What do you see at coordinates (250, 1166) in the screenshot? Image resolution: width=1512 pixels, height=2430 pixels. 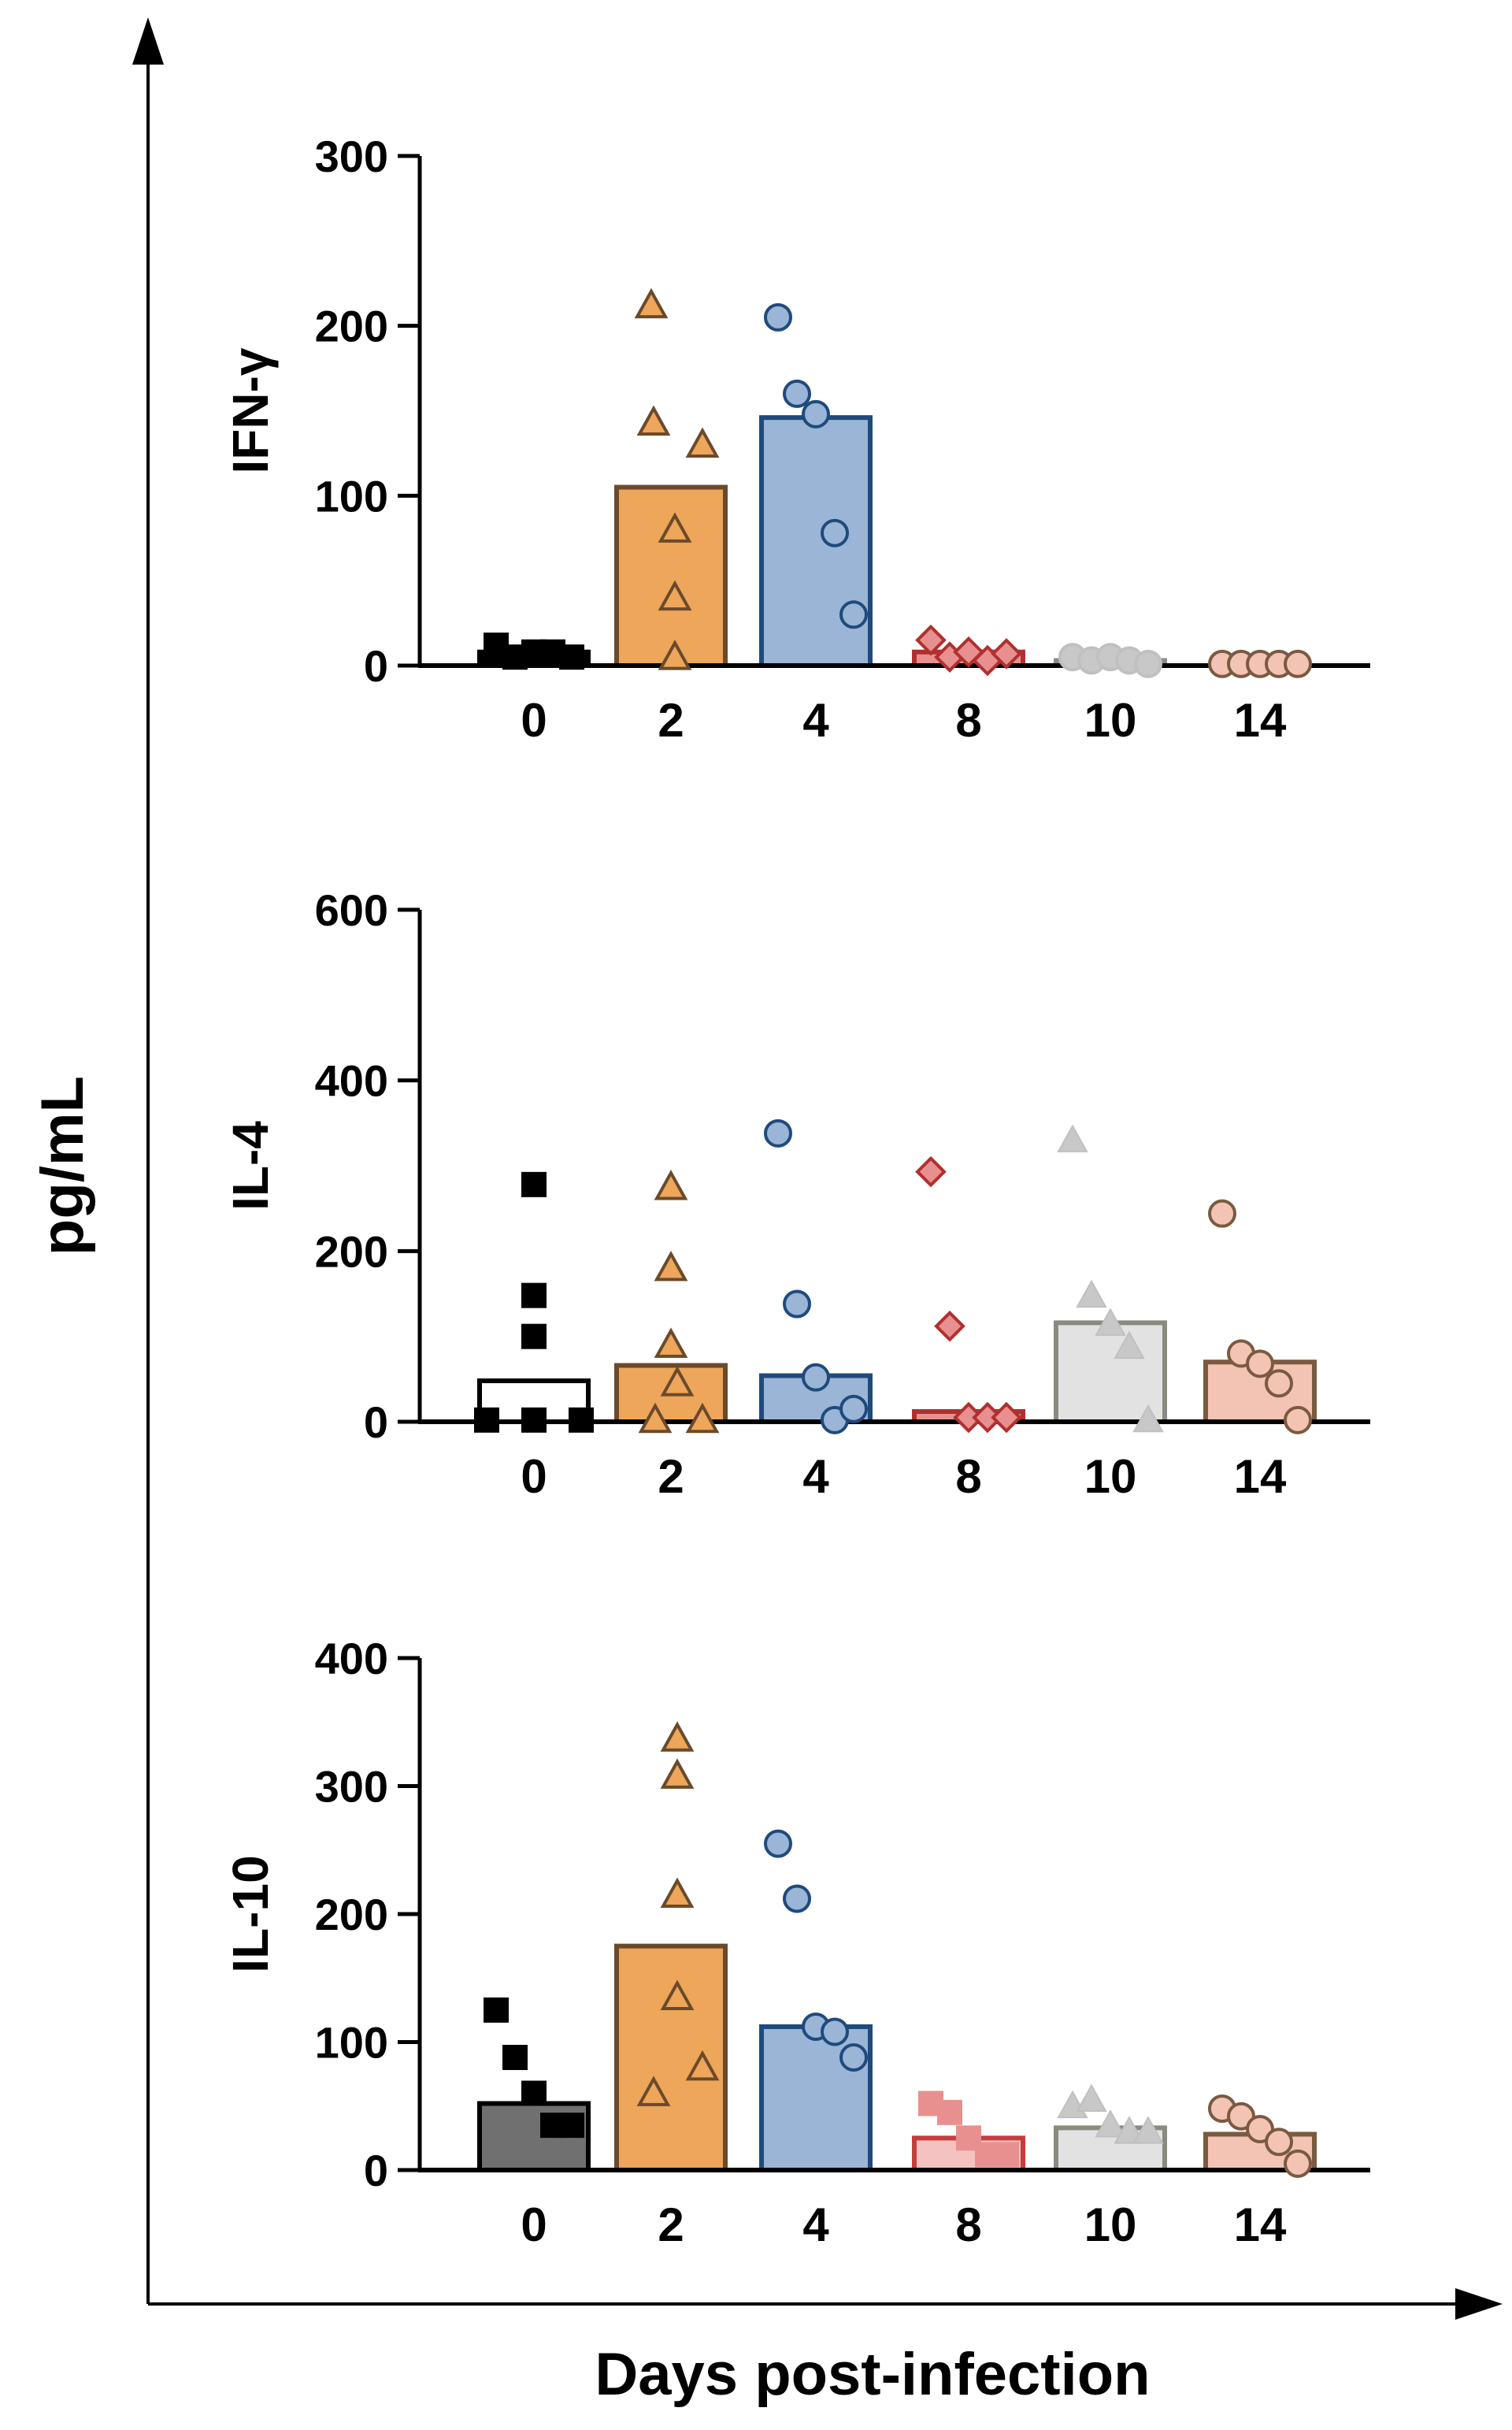 I see `panel-ylabel: IL-4` at bounding box center [250, 1166].